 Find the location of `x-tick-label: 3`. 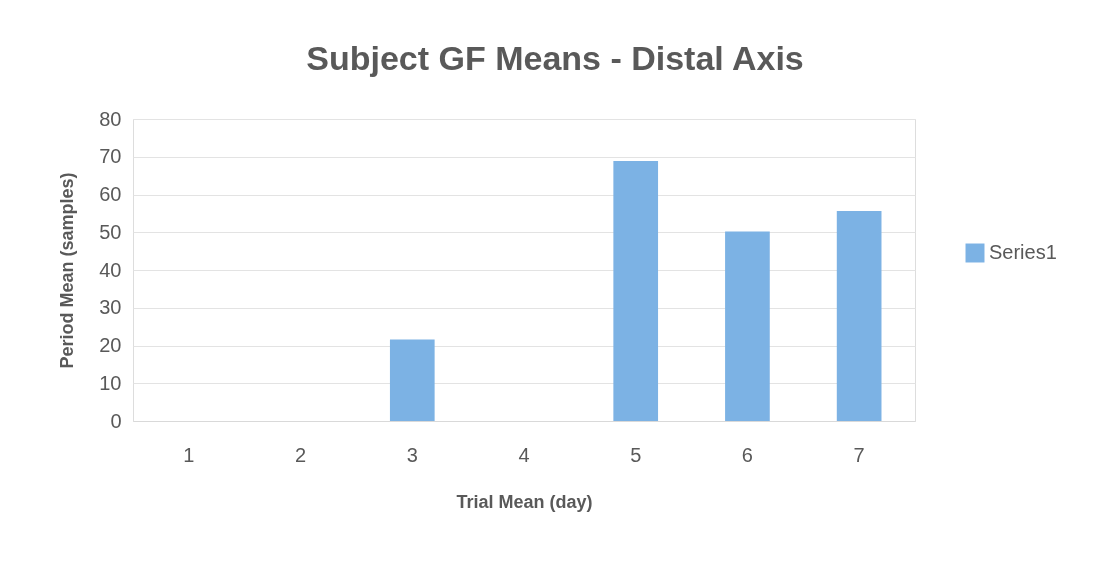

x-tick-label: 3 is located at coordinates (412, 454).